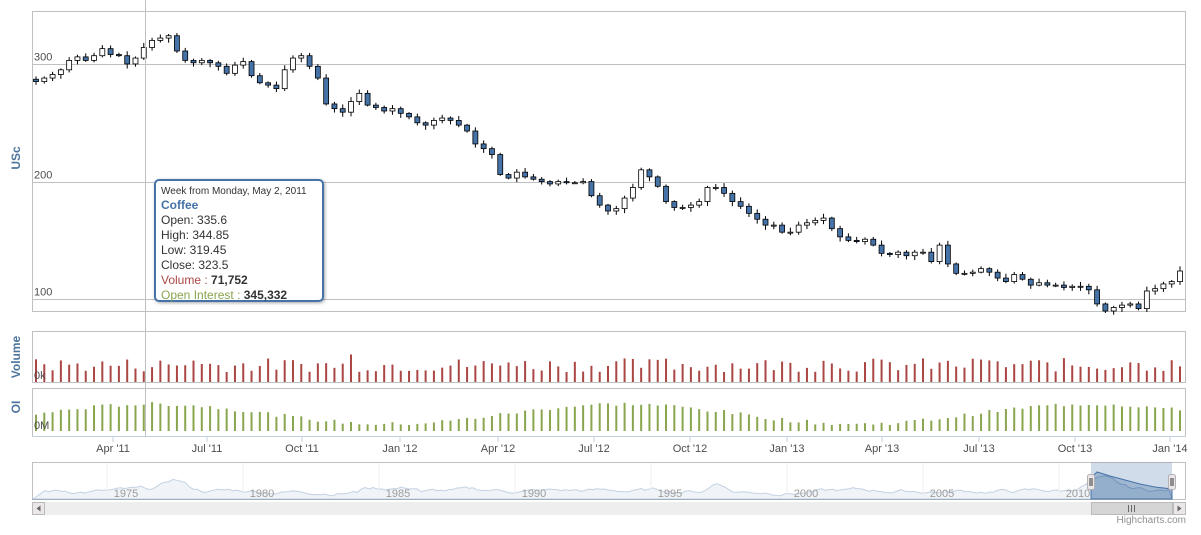  Describe the element at coordinates (942, 494) in the screenshot. I see `navigator-tick-label: 2005` at that location.